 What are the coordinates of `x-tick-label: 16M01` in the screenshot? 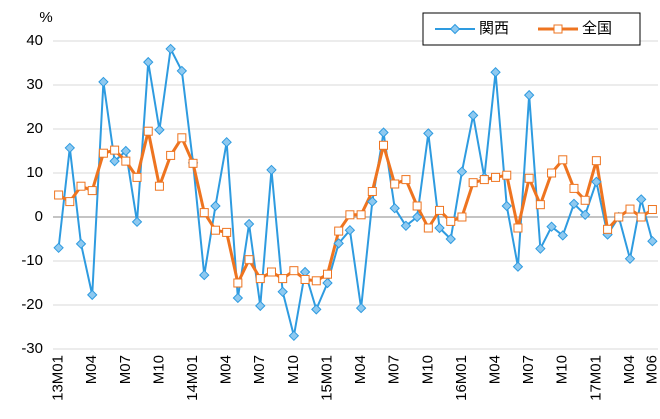 It's located at (461, 378).